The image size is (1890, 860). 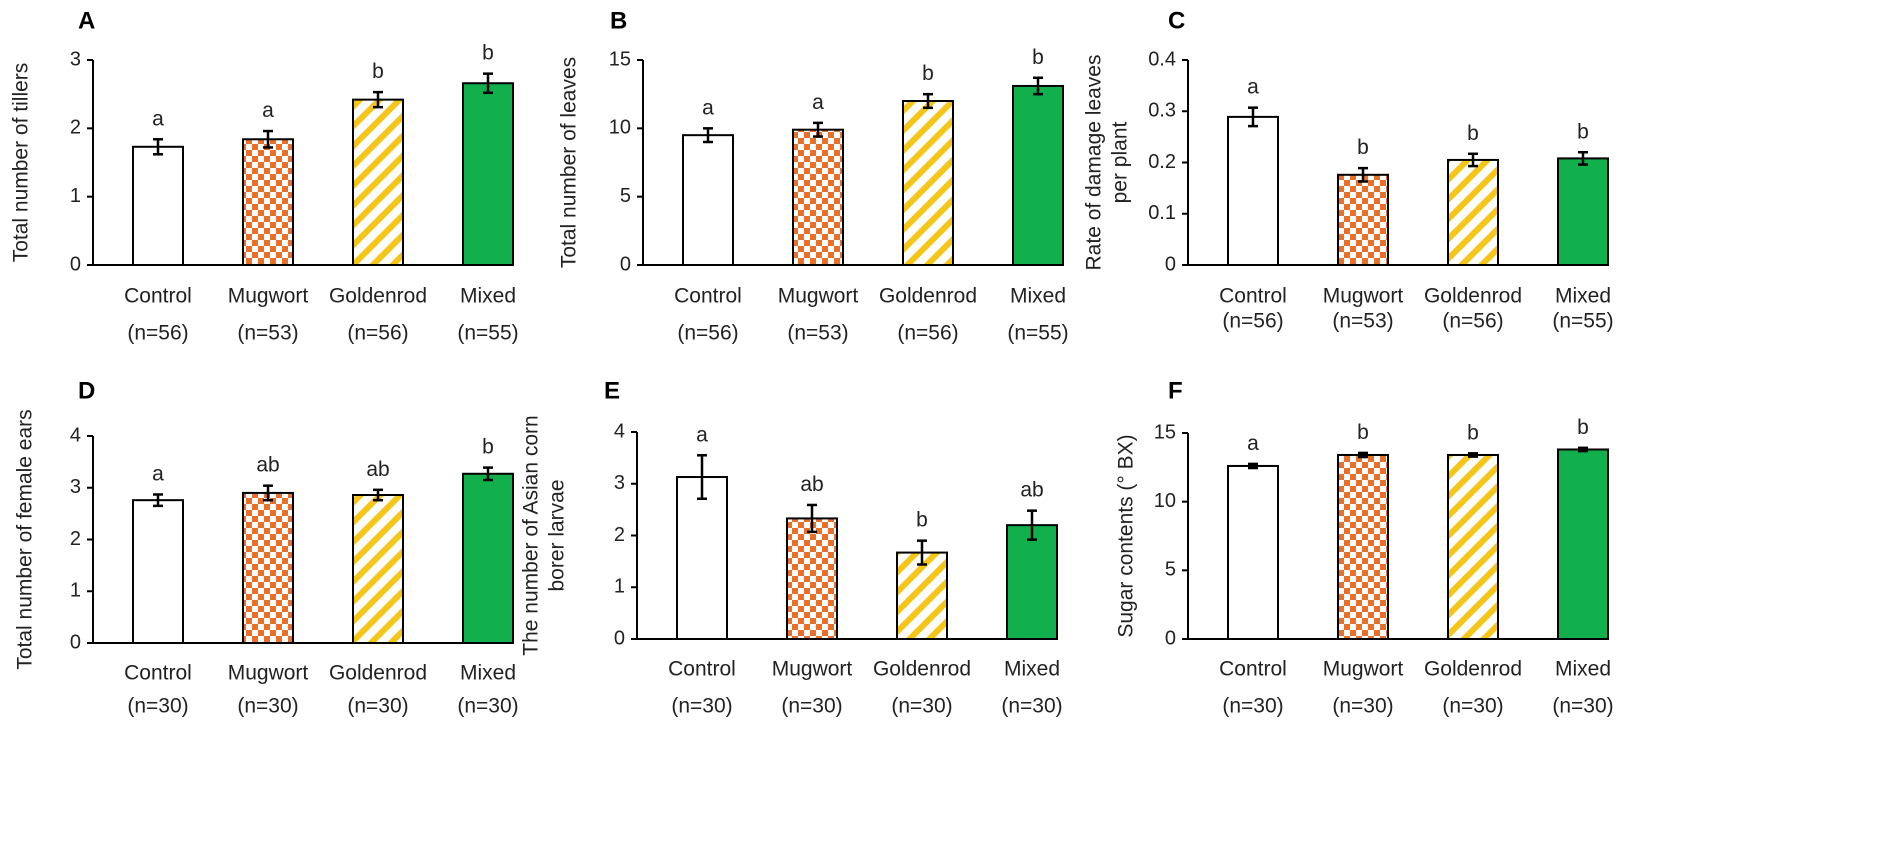 I want to click on y-axis-label: Rate of damage leaves, so click(x=1094, y=163).